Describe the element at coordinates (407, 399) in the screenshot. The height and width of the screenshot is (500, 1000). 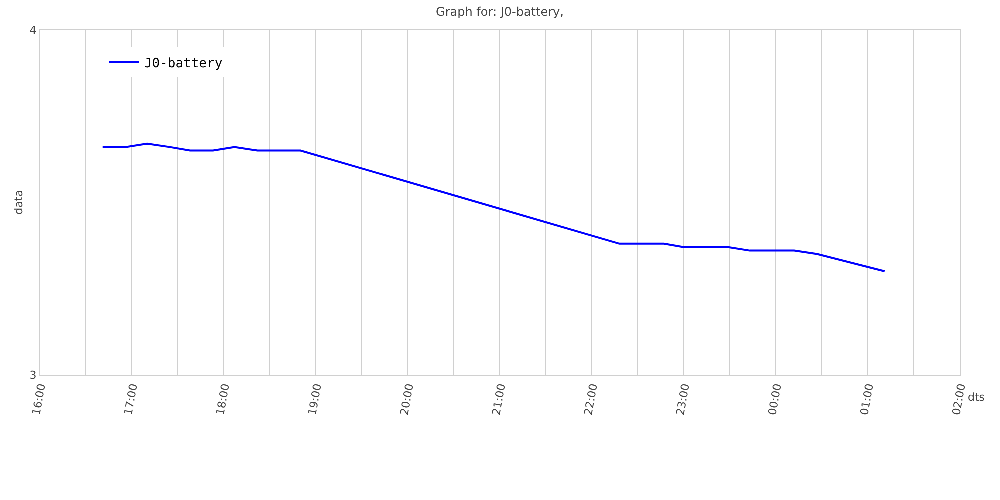
I see `x-tick-label: 20:00` at that location.